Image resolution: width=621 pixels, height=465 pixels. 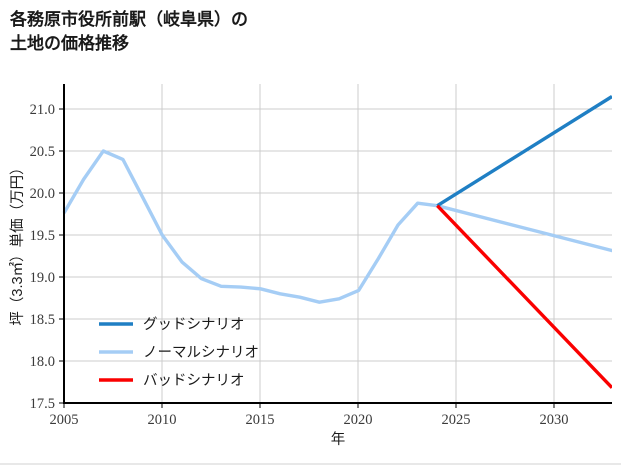 I want to click on y-tick-label: 18.5, so click(x=42, y=320).